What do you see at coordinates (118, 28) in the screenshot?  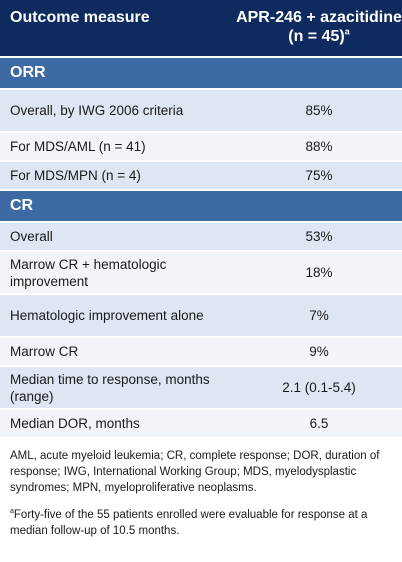 I see `header-outcome-measure: Outcome measure` at bounding box center [118, 28].